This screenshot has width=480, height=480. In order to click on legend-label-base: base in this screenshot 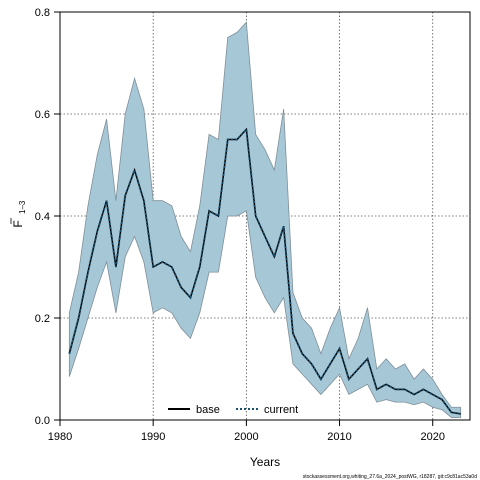, I will do `click(208, 410)`.